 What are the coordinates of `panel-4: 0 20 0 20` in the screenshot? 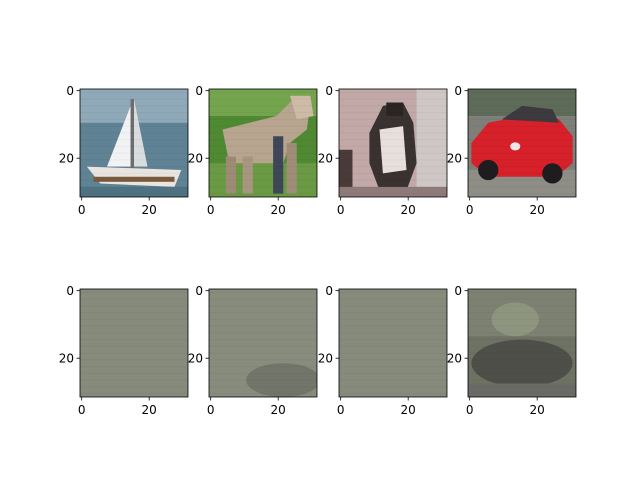 It's located at (124, 350).